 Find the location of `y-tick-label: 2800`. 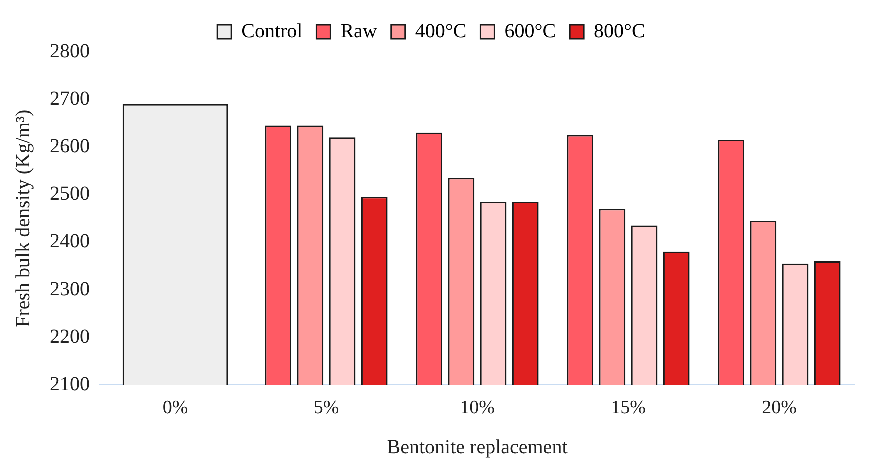

y-tick-label: 2800 is located at coordinates (70, 51).